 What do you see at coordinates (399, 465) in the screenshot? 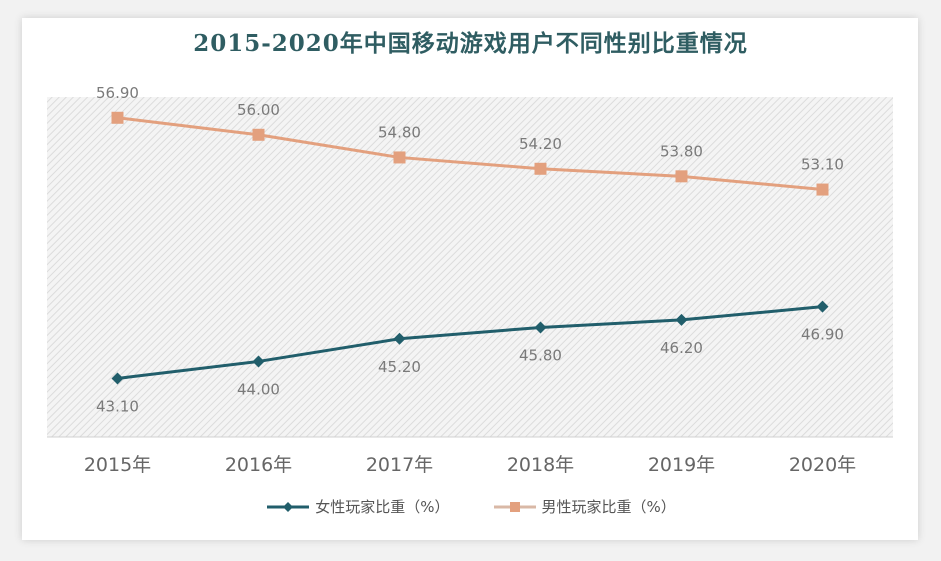
I see `x-tick-label: 2017年` at bounding box center [399, 465].